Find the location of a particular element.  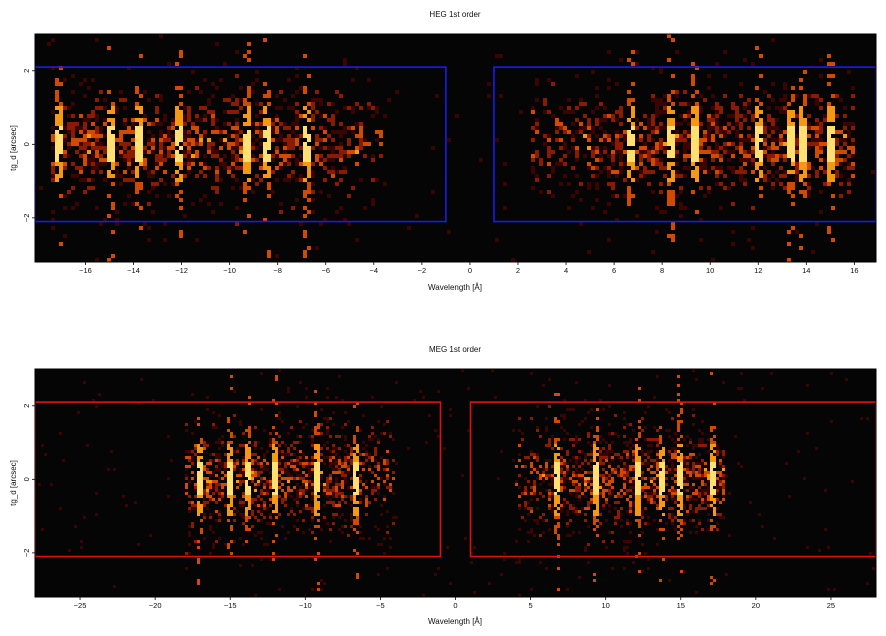

meg-ytick-label: 0 is located at coordinates (26, 479).